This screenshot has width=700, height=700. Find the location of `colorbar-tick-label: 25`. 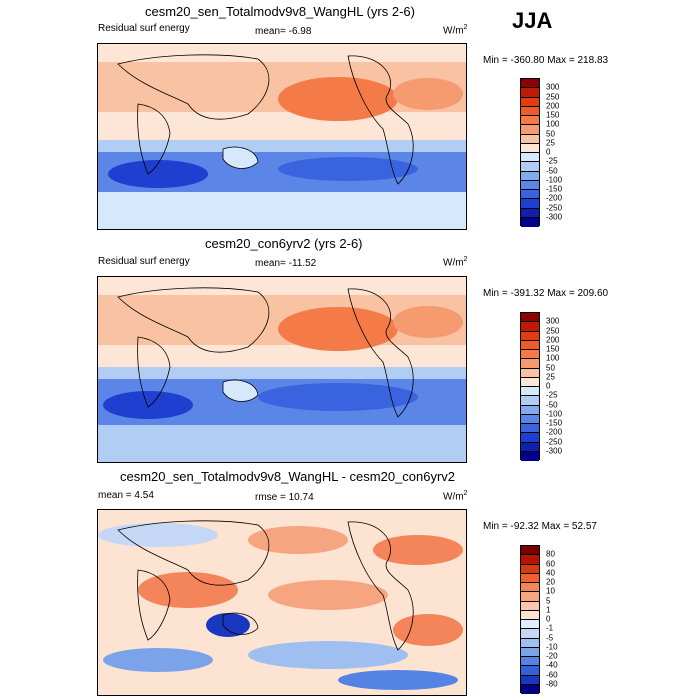

colorbar-tick-label: 25 is located at coordinates (550, 377).